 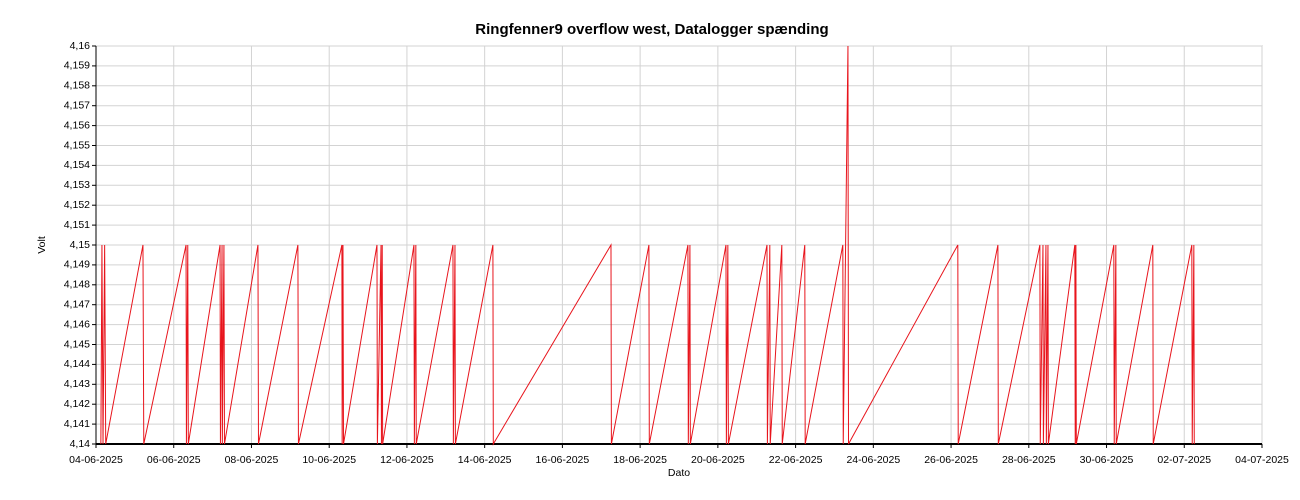 I want to click on y-tick-label: 4,144, so click(x=77, y=364).